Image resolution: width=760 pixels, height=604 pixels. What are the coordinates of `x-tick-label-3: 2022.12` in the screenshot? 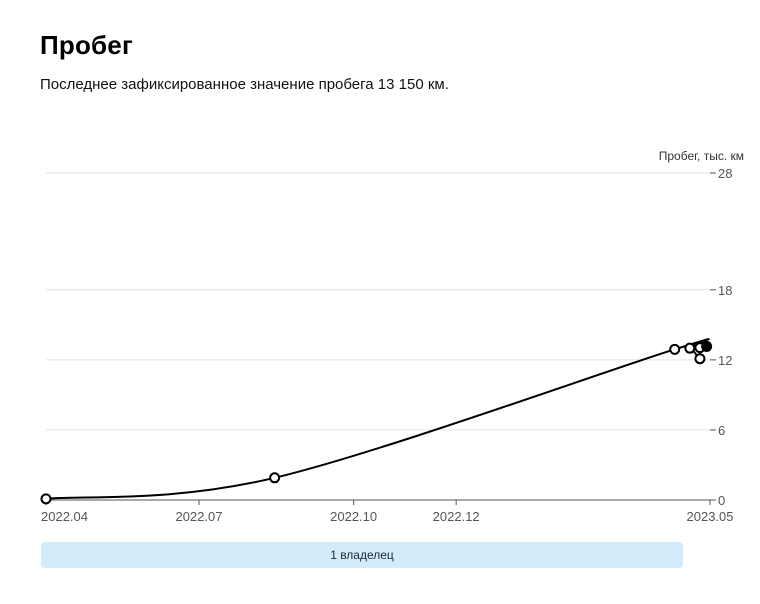 It's located at (456, 516).